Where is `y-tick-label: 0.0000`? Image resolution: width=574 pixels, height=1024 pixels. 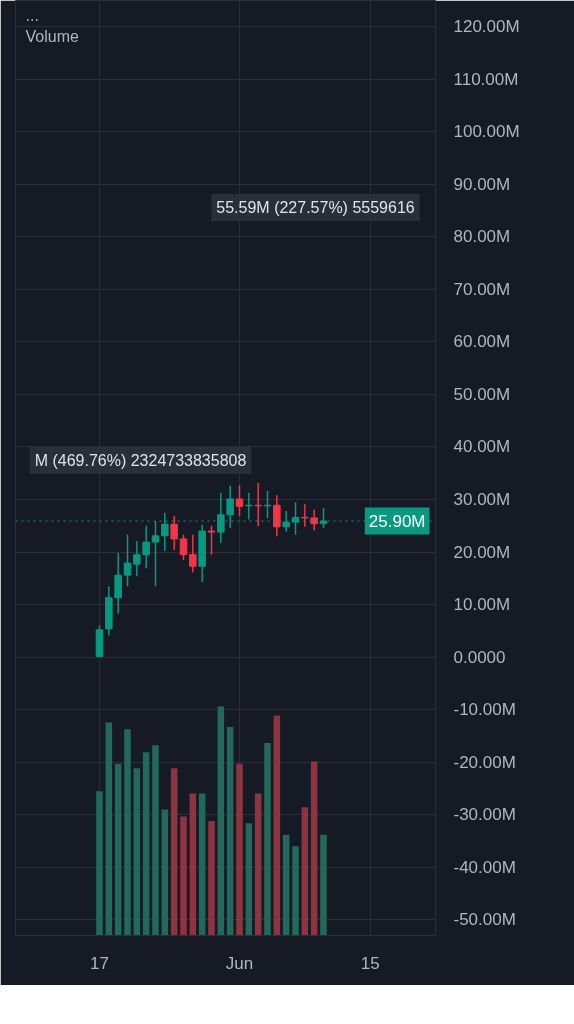
y-tick-label: 0.0000 is located at coordinates (479, 657).